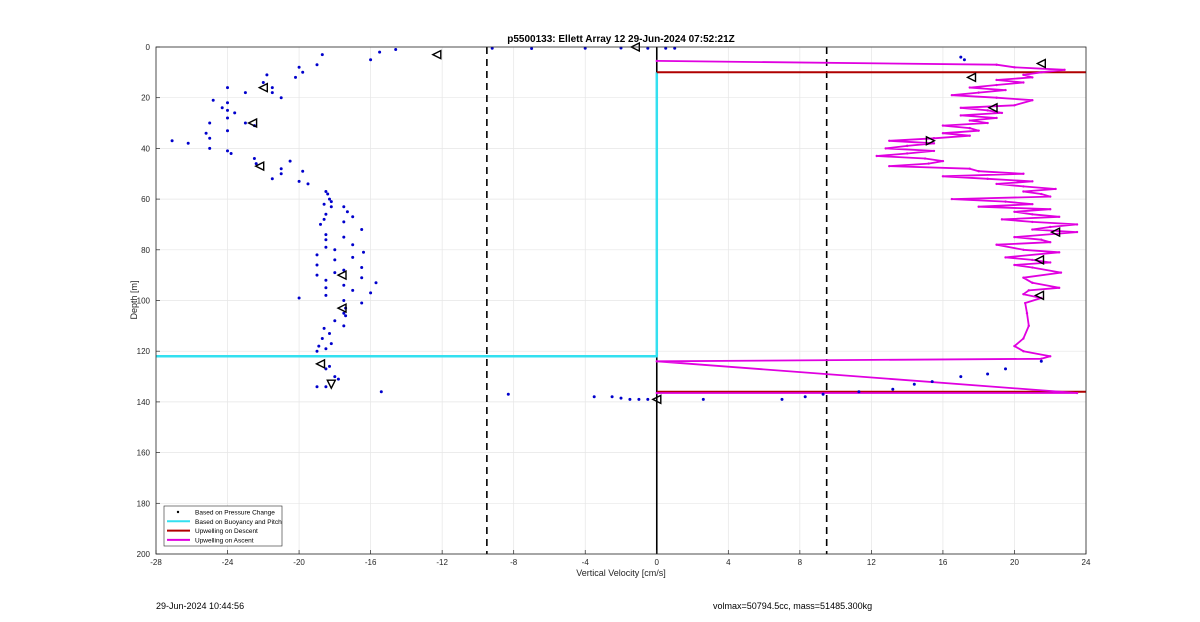 This screenshot has width=1200, height=622. I want to click on x-tick-label: 20, so click(1014, 562).